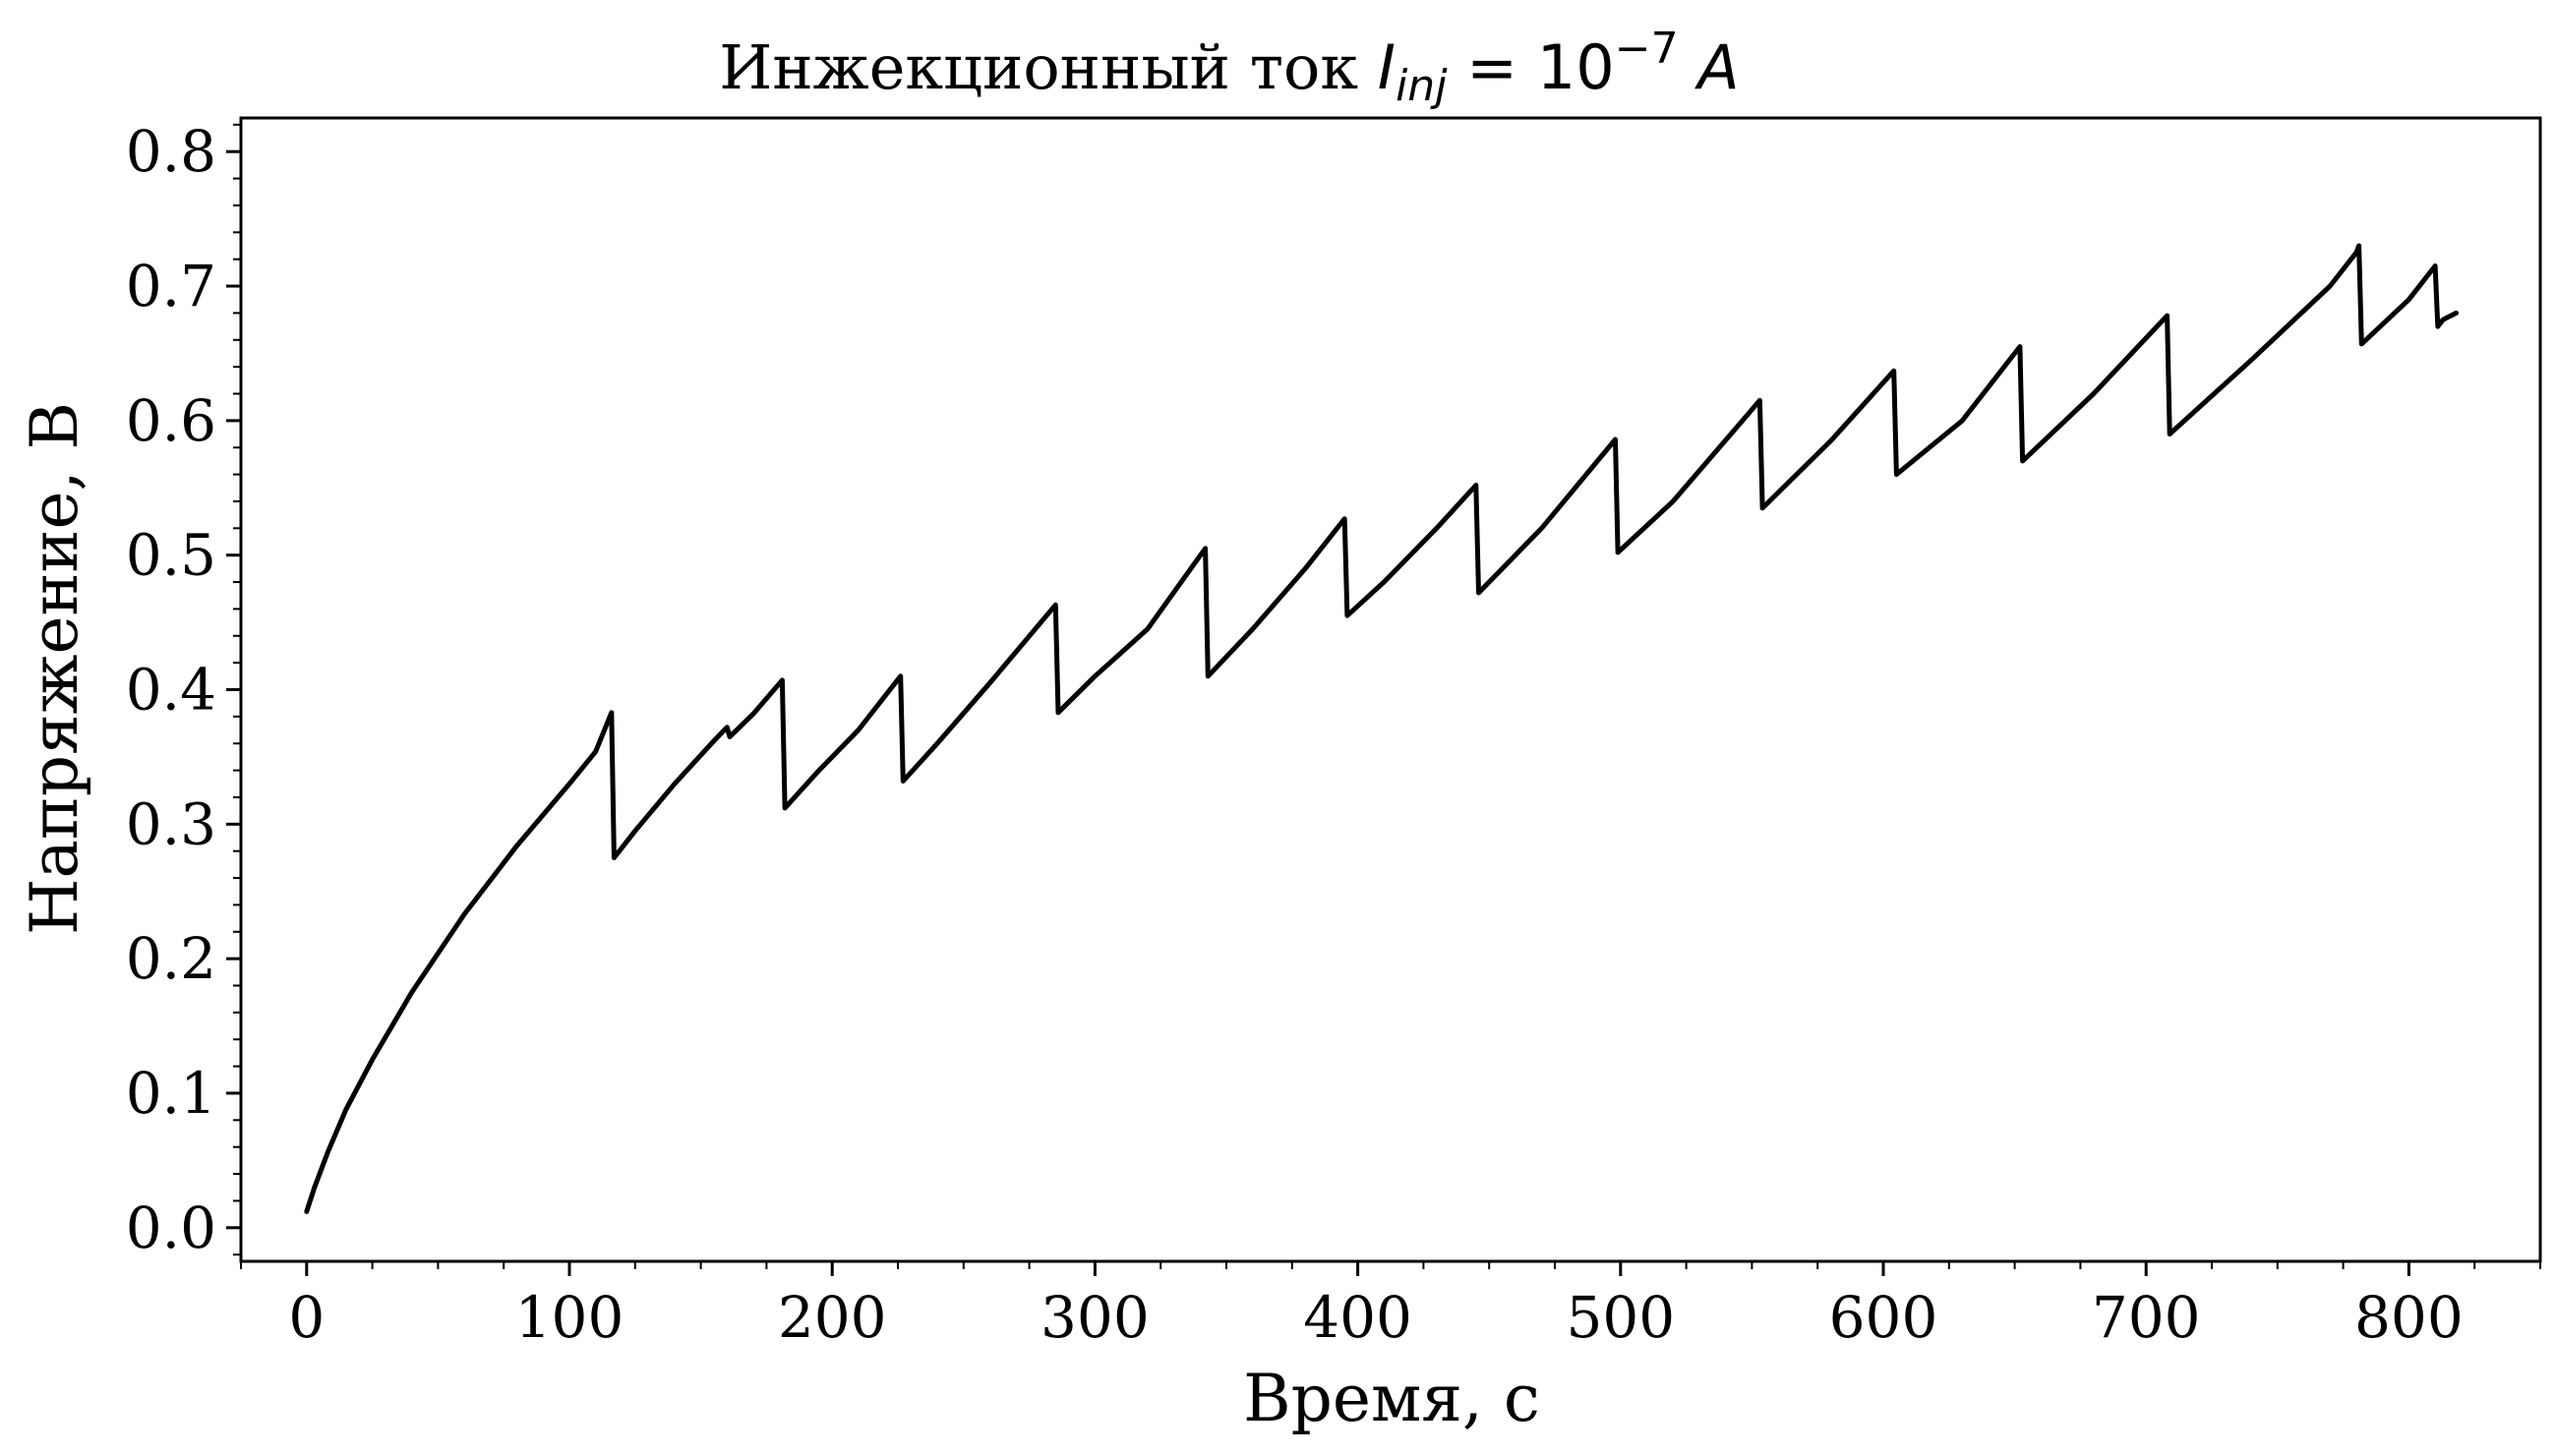 The width and height of the screenshot is (2556, 1456). I want to click on x-tick-label: 0, so click(306, 1317).